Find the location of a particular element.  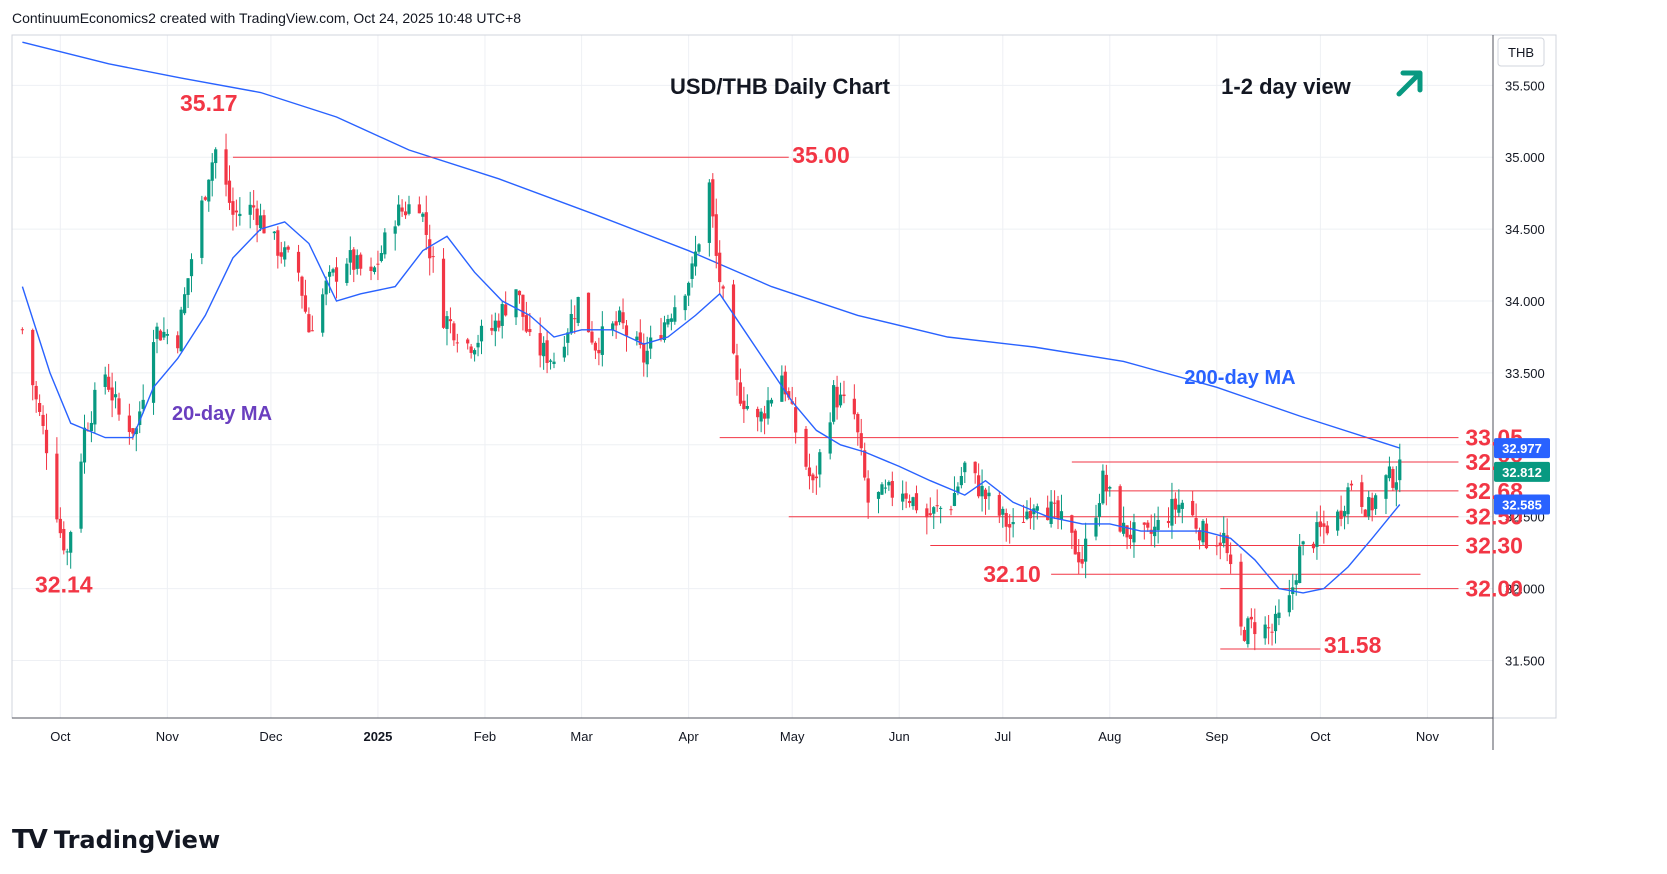

tradingview-logo: TV TradingView is located at coordinates (116, 840).